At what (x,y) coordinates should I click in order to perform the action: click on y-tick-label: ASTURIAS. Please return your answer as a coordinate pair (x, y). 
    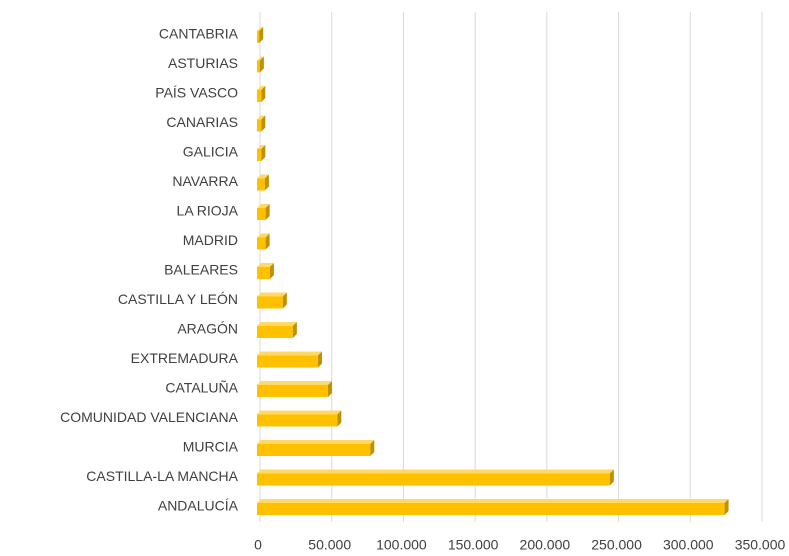
    Looking at the image, I should click on (203, 63).